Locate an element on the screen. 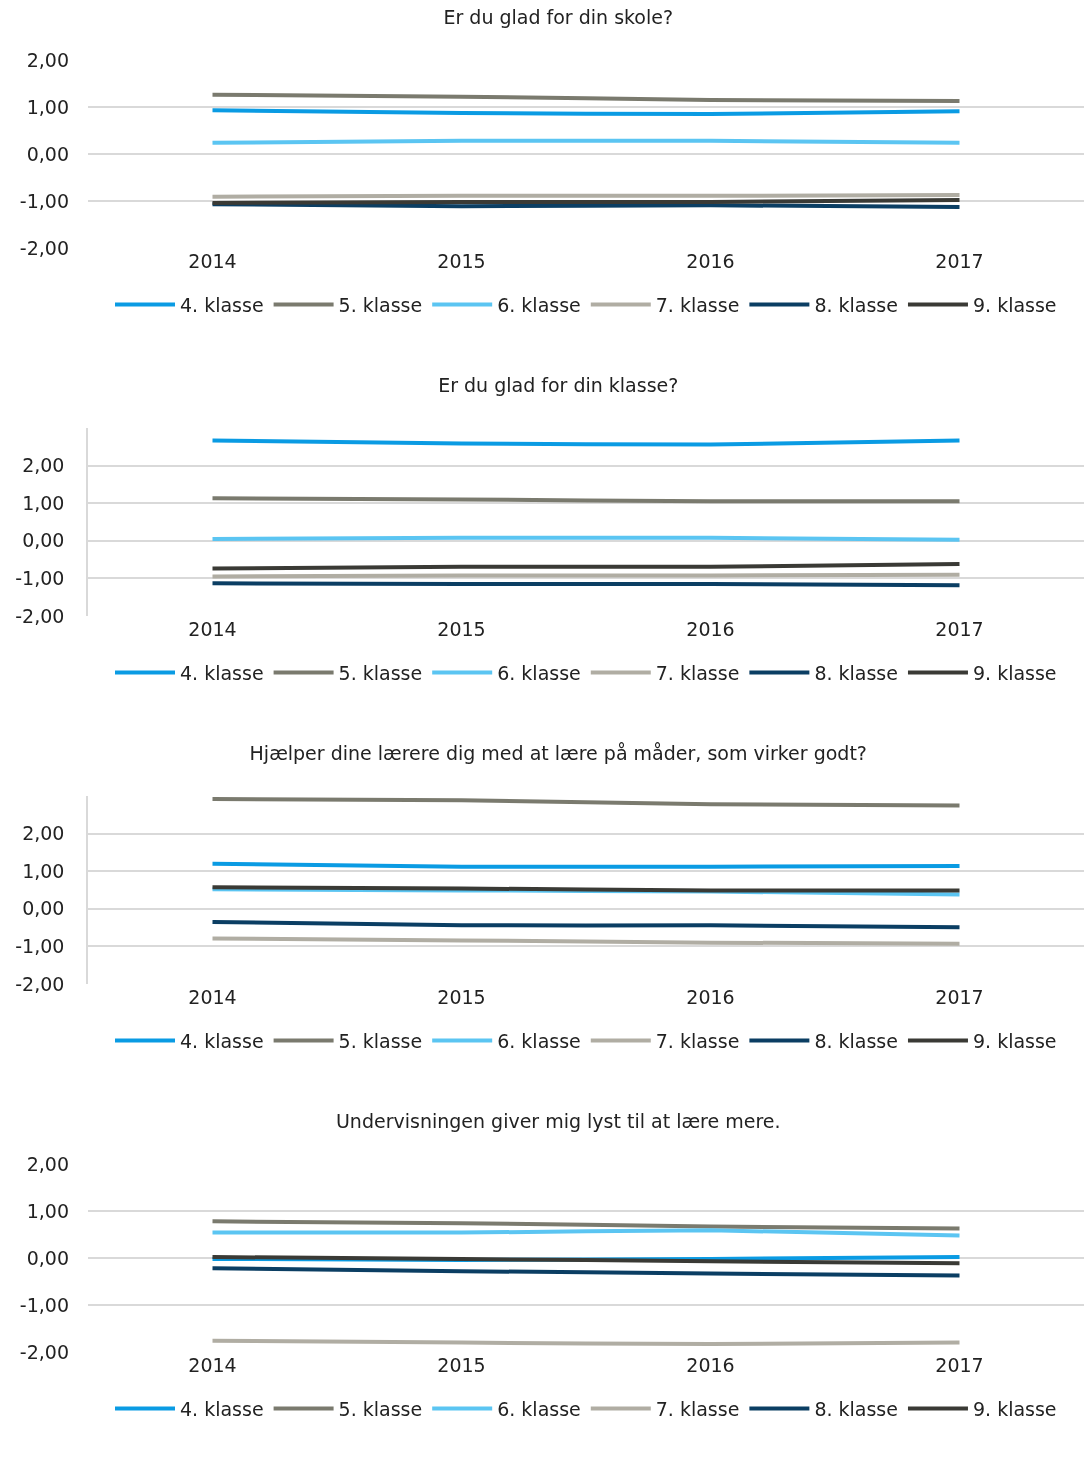 The image size is (1084, 1475). chart-title: Er du glad for din klasse? is located at coordinates (558, 385).